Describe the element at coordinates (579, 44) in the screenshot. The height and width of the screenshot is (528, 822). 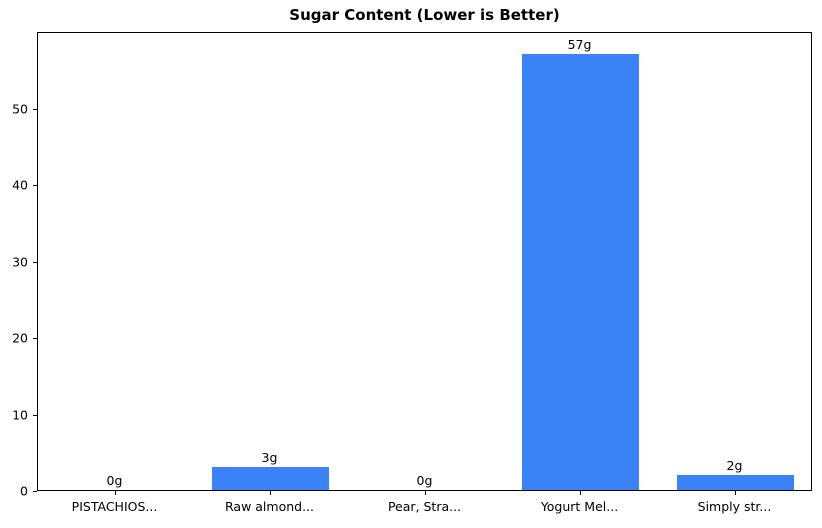
I see `bar-value-label: 57g` at that location.